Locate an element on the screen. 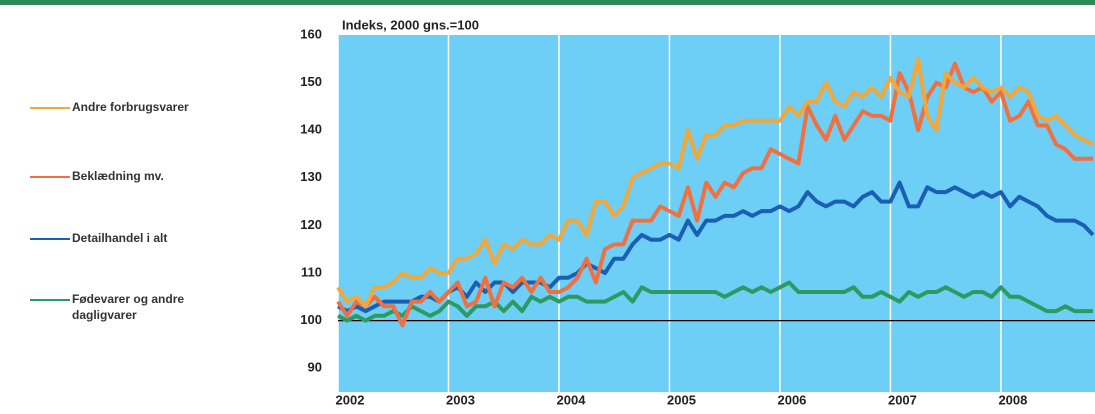 The height and width of the screenshot is (414, 1095). legend-line: Fødevarer og andre is located at coordinates (128, 299).